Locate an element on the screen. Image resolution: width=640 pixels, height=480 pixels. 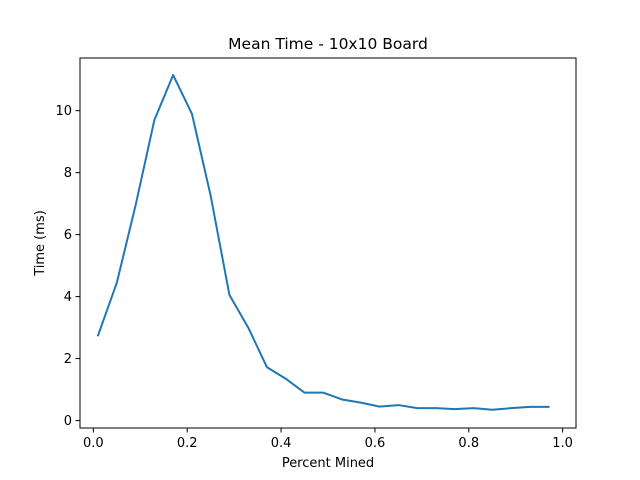
y-tick-label: 6 is located at coordinates (68, 235).